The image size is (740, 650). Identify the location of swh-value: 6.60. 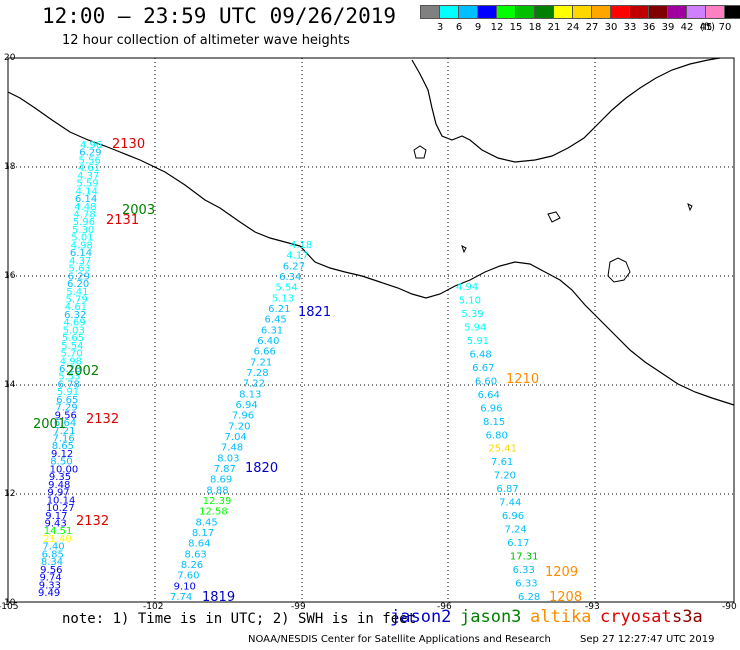
(486, 381).